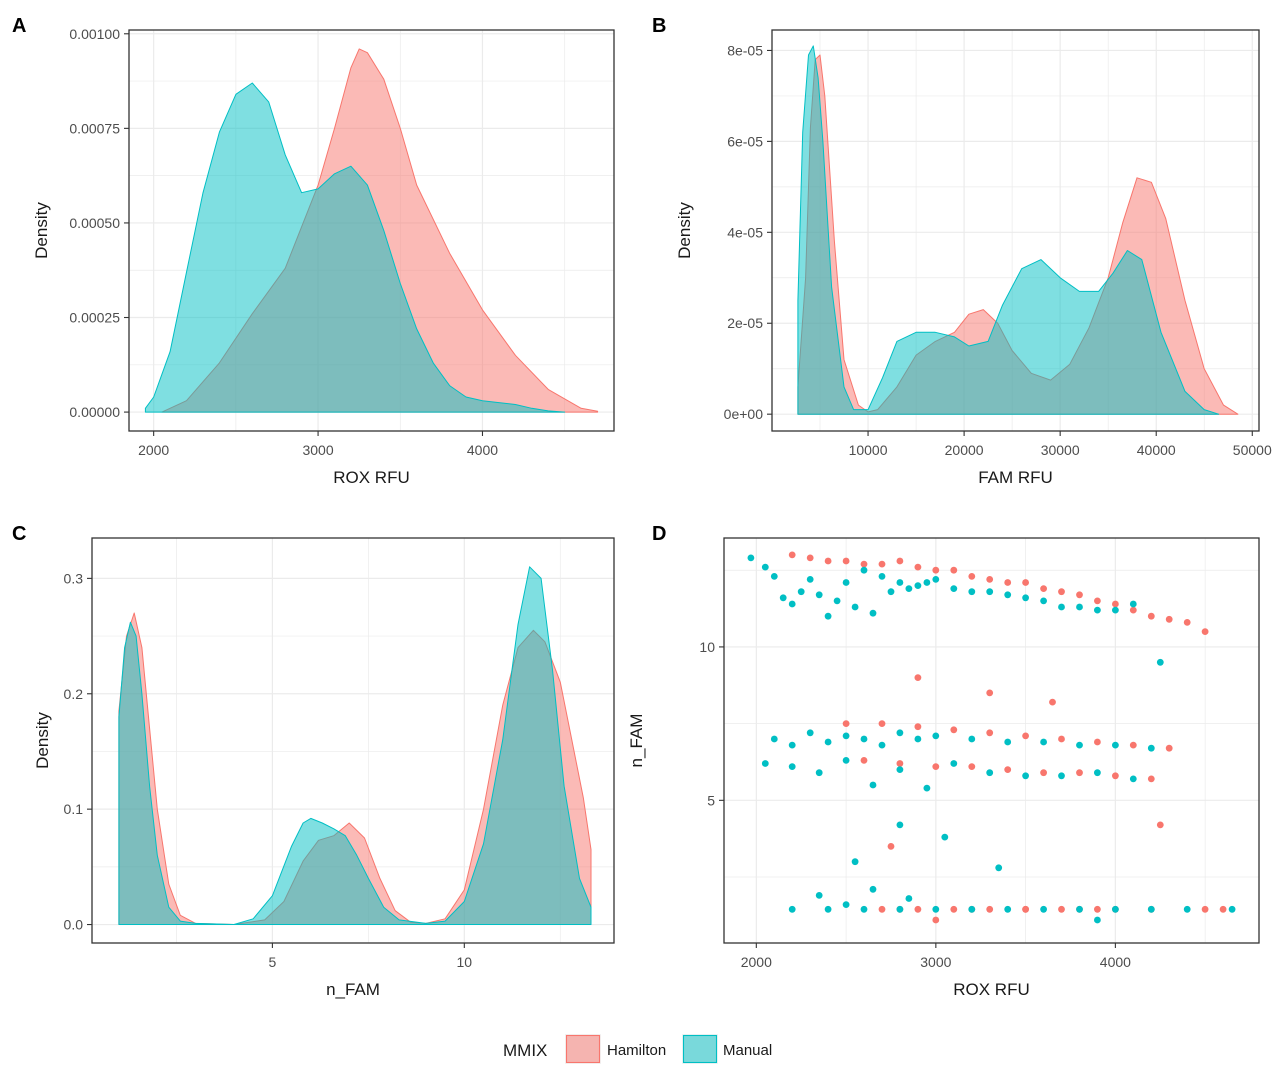  What do you see at coordinates (1156, 450) in the screenshot?
I see `x-tick-label: 40000` at bounding box center [1156, 450].